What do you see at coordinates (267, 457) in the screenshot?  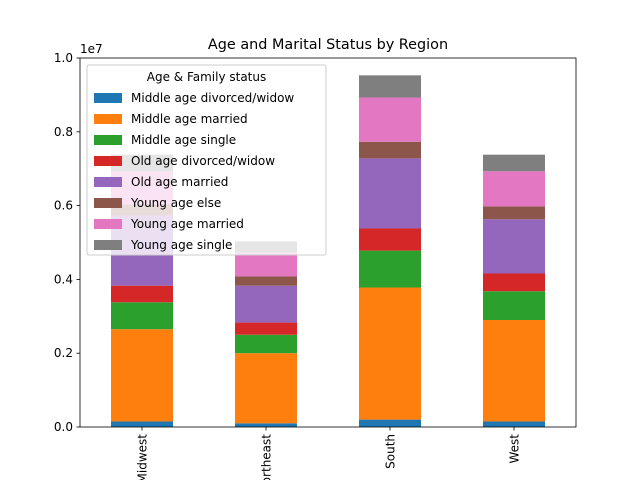 I see `x-tick-label: Northeast` at bounding box center [267, 457].